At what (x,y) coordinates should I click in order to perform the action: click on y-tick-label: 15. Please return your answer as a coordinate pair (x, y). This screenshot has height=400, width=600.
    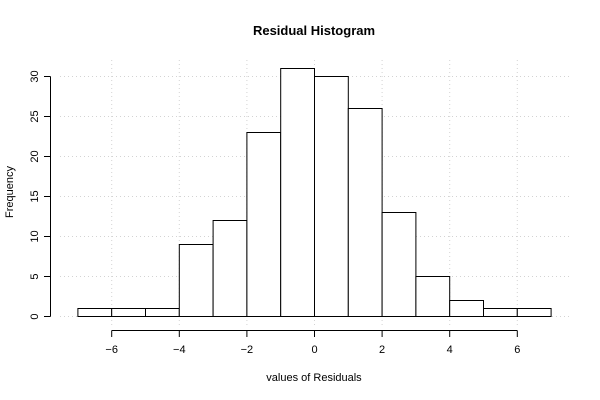
    Looking at the image, I should click on (35, 196).